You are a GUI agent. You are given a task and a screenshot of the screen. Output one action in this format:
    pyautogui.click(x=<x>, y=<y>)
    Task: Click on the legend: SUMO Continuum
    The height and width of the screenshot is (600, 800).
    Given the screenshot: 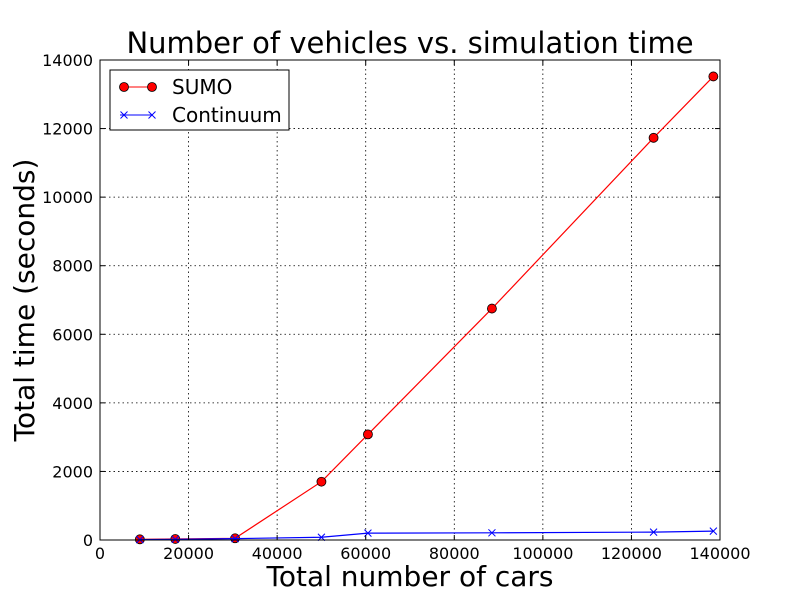 What is the action you would take?
    pyautogui.click(x=199, y=100)
    